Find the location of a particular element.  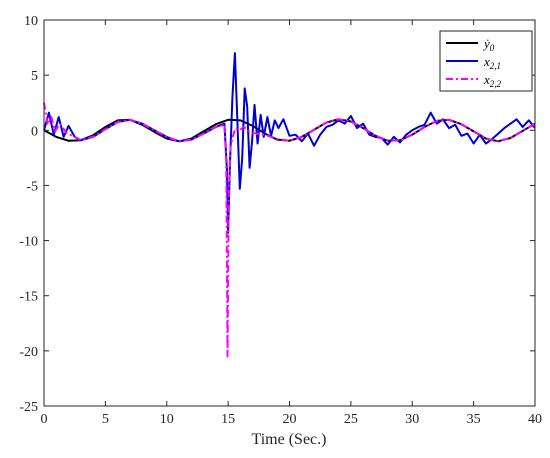

y-tick-label: 10 is located at coordinates (31, 21).